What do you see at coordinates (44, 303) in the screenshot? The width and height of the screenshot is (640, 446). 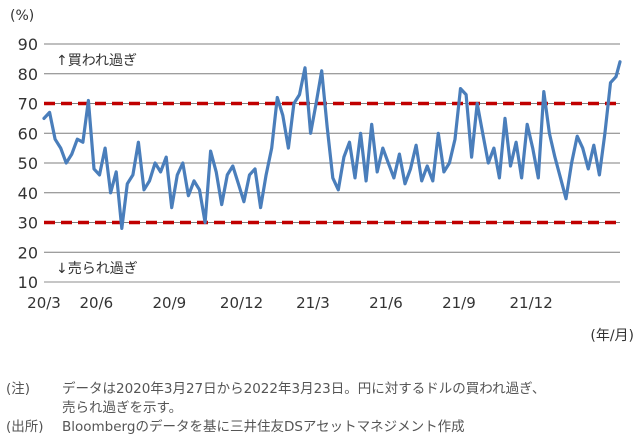 I see `x-tick-label: 20/3` at bounding box center [44, 303].